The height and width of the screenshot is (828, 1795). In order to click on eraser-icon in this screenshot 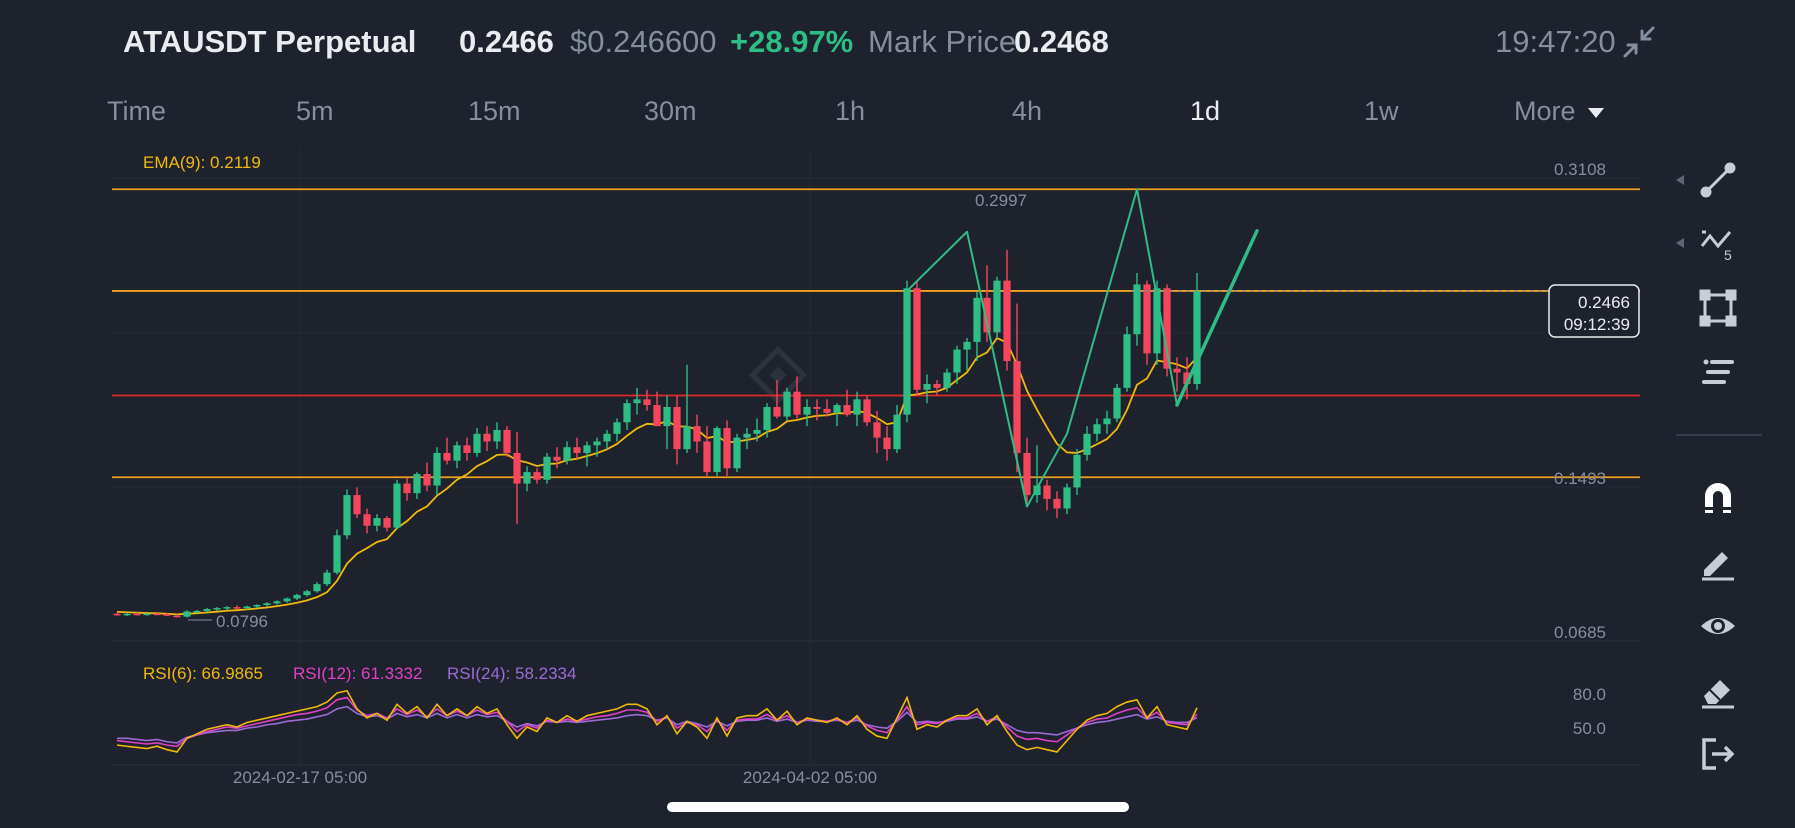, I will do `click(1718, 690)`.